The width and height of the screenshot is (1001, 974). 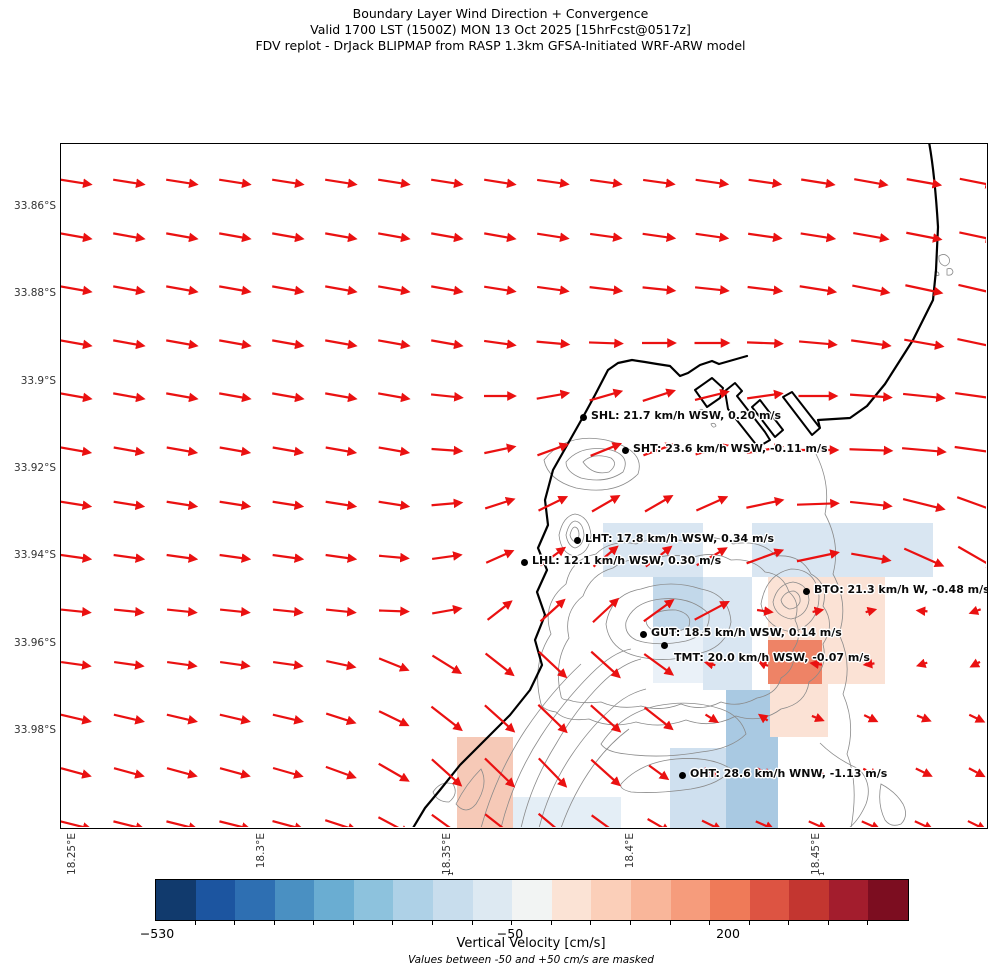 What do you see at coordinates (35, 206) in the screenshot?
I see `latitude-tick-label: 33.86°S` at bounding box center [35, 206].